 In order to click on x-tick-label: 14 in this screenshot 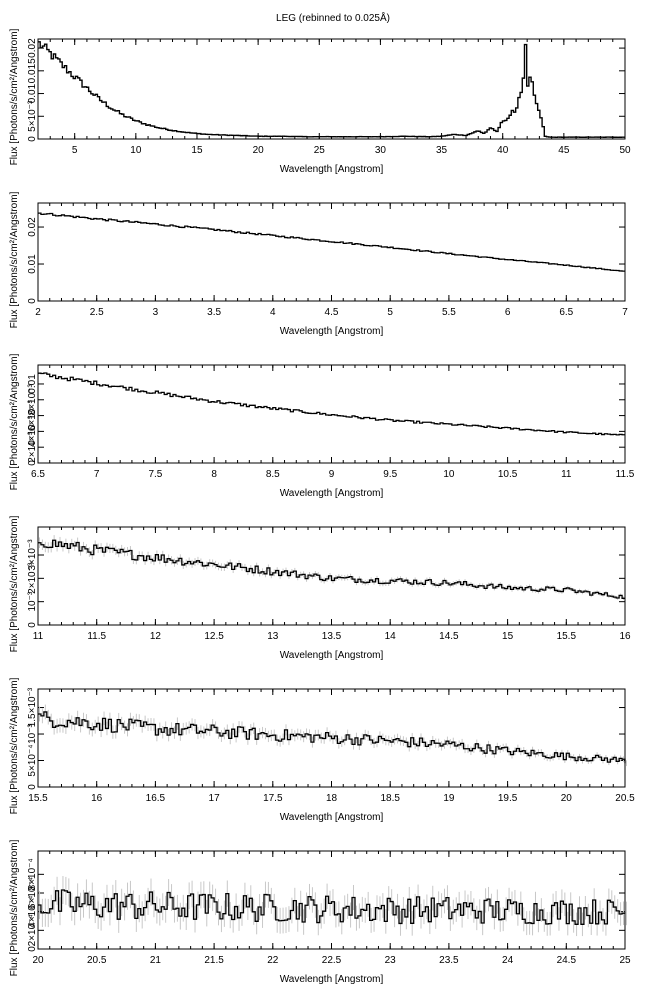, I will do `click(391, 636)`.